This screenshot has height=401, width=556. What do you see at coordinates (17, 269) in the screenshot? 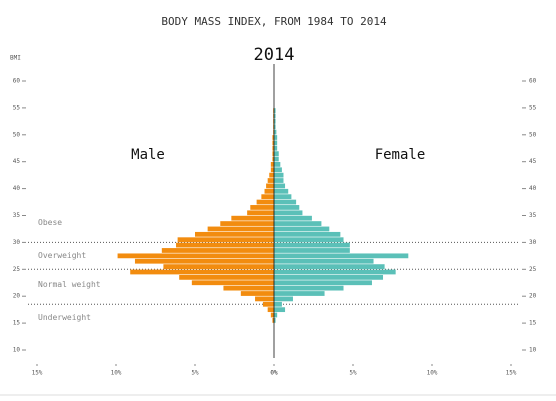
I see `y-tick-label: 25` at bounding box center [17, 269].